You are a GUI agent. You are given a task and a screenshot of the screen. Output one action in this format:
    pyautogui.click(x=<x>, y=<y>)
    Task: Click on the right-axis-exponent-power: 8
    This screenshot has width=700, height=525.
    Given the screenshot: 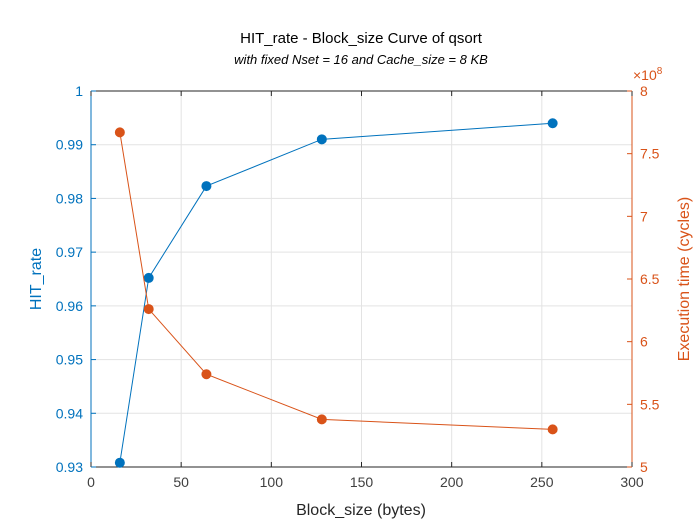 What is the action you would take?
    pyautogui.click(x=660, y=71)
    